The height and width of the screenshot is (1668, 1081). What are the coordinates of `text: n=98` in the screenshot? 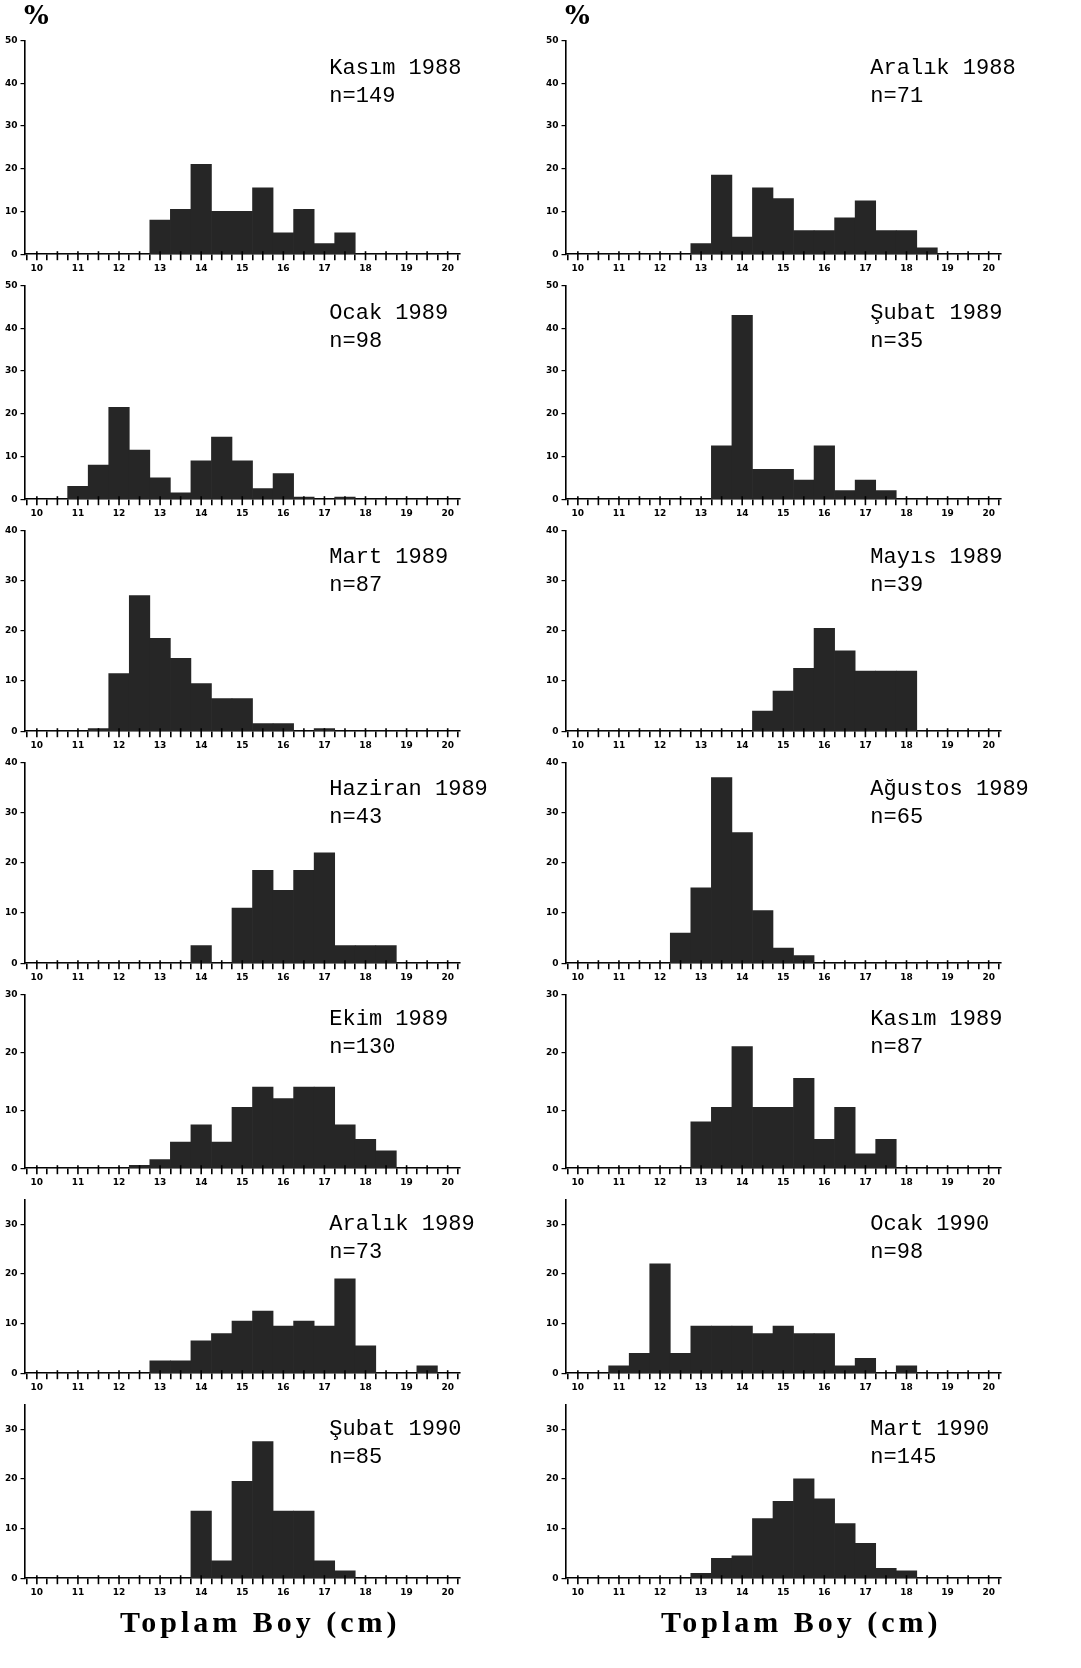 It's located at (356, 342).